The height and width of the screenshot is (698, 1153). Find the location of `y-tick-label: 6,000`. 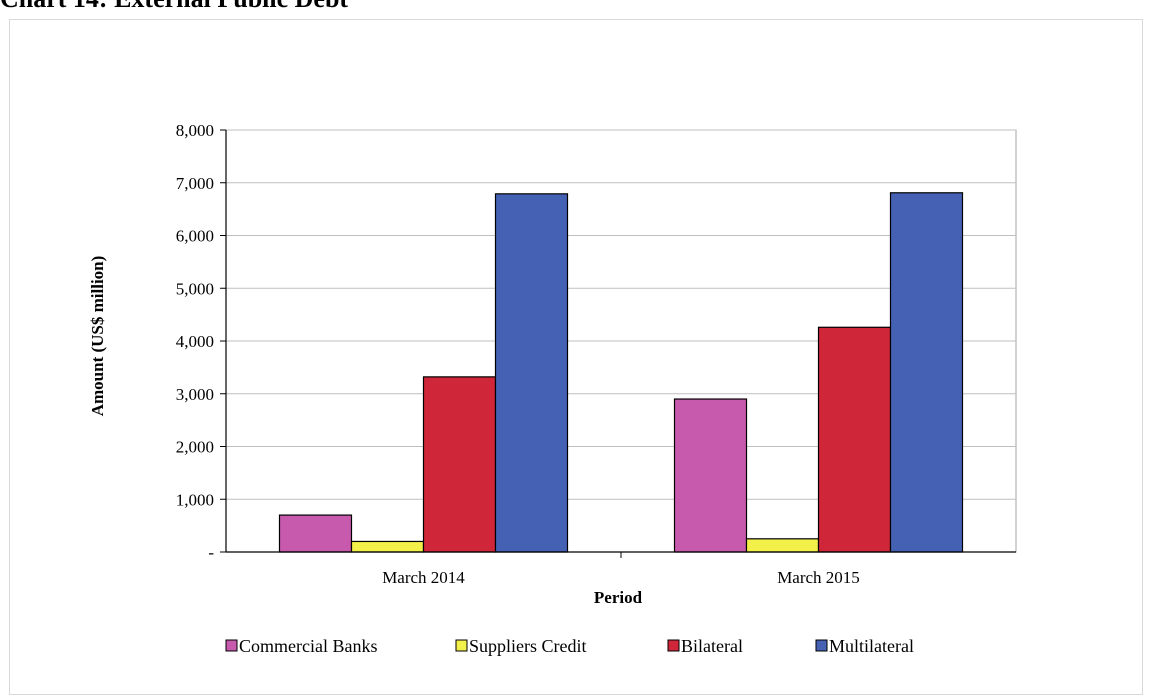

y-tick-label: 6,000 is located at coordinates (195, 236).